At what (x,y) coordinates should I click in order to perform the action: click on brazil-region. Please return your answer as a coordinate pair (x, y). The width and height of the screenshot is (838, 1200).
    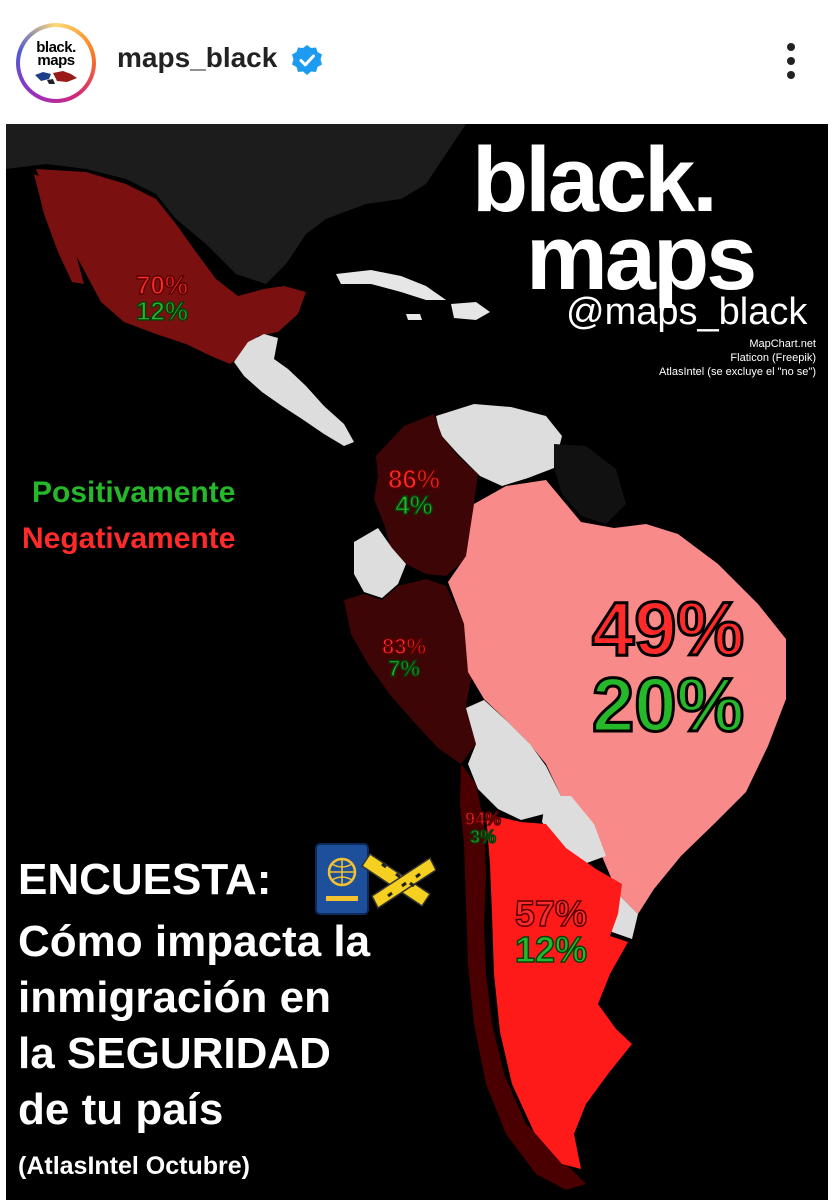
    Looking at the image, I should click on (617, 697).